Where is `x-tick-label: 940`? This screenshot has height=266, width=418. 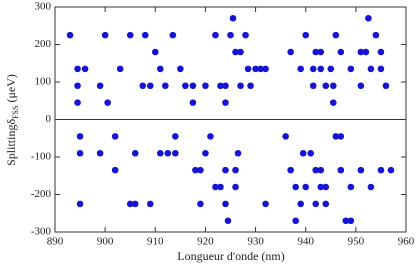 x-tick-label: 940 is located at coordinates (305, 242).